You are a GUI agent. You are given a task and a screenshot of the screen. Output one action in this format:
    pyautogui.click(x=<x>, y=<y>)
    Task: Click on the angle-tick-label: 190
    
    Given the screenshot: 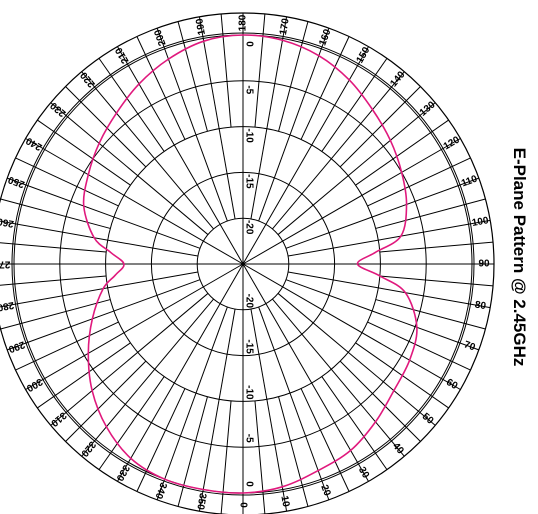 What is the action you would take?
    pyautogui.click(x=201, y=26)
    